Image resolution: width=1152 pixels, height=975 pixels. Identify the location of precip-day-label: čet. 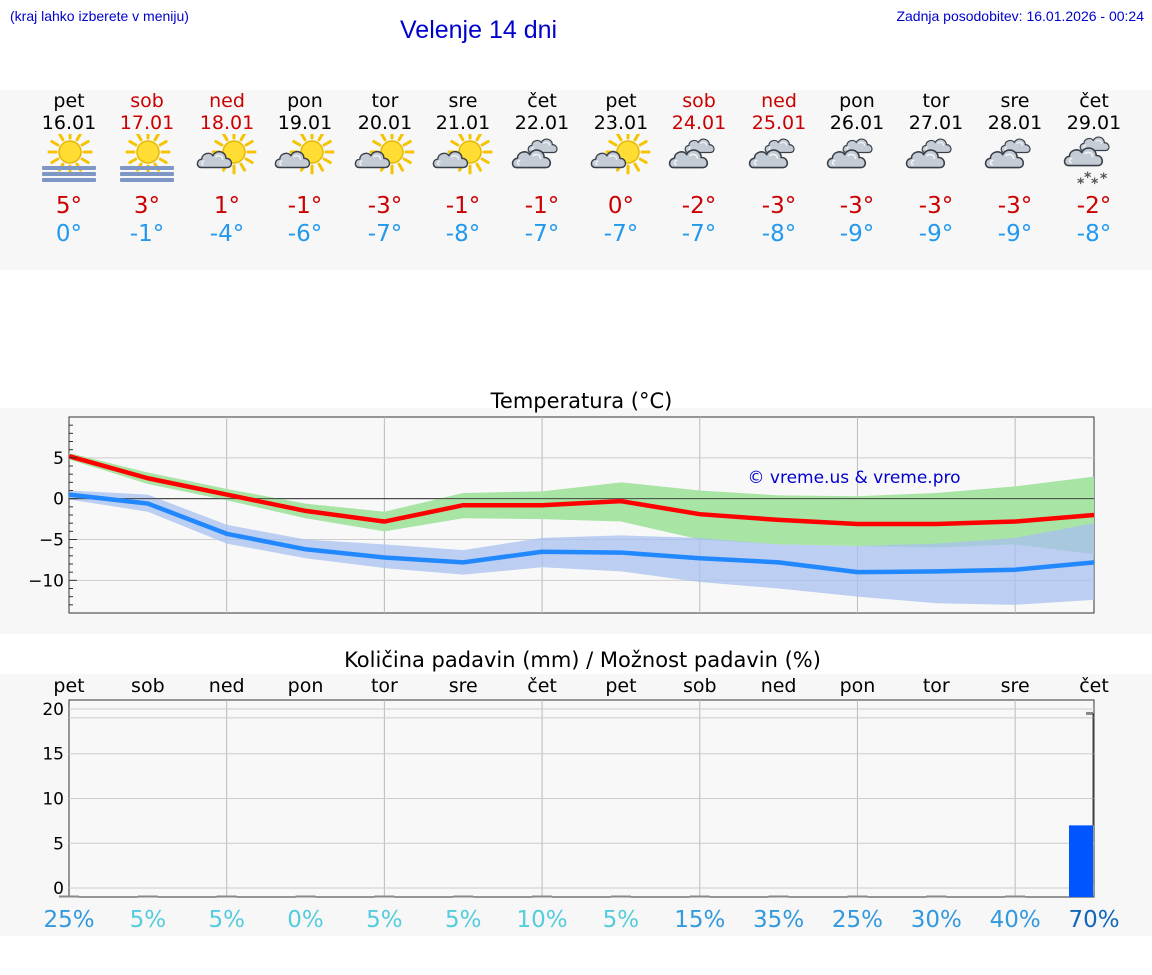
(542, 686).